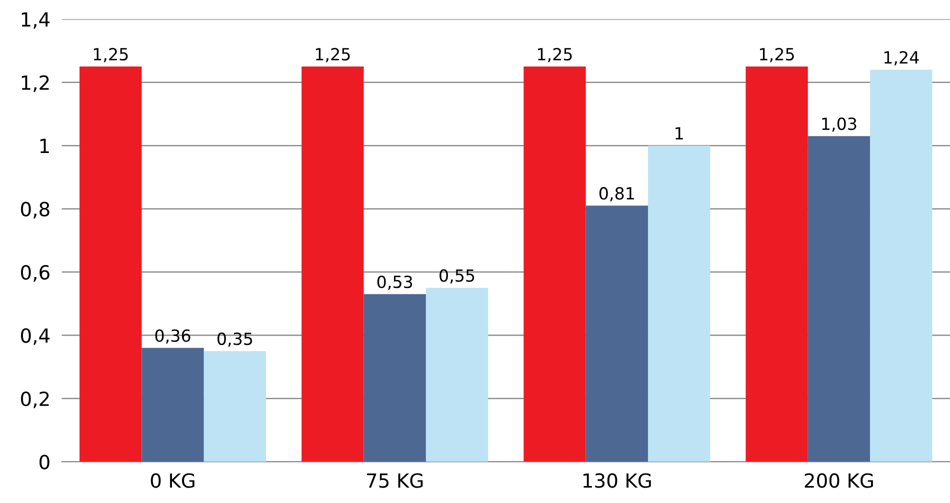 The width and height of the screenshot is (950, 503). Describe the element at coordinates (44, 145) in the screenshot. I see `y-tick-label: 1` at that location.